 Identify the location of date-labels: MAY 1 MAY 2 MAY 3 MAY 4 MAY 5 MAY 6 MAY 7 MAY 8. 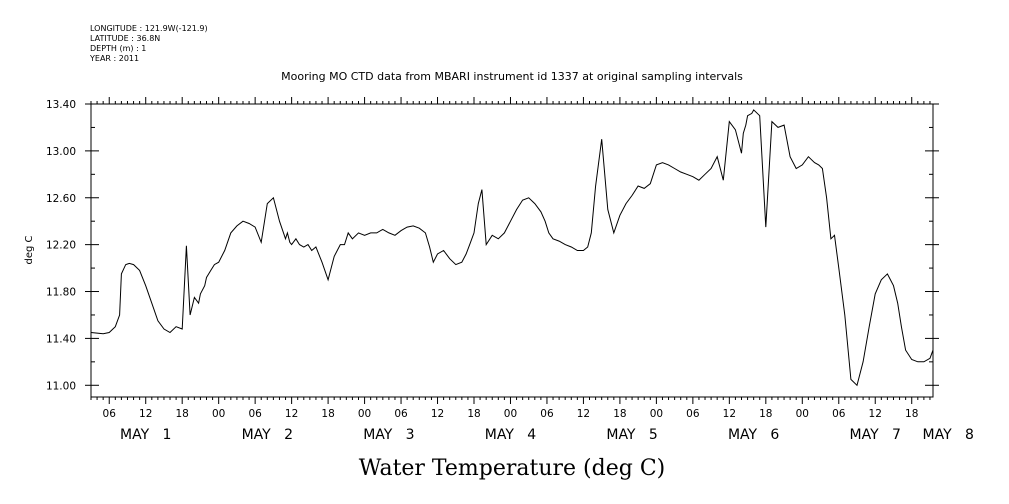
(547, 435).